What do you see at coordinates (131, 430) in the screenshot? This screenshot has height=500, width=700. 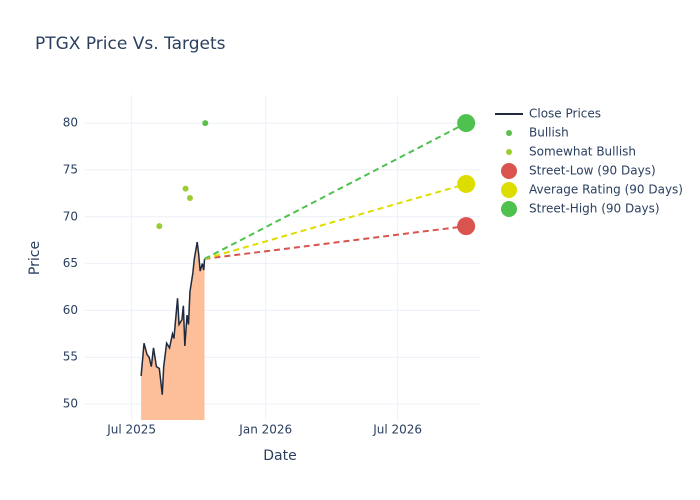 I see `x-tick-label: Jul 2025` at bounding box center [131, 430].